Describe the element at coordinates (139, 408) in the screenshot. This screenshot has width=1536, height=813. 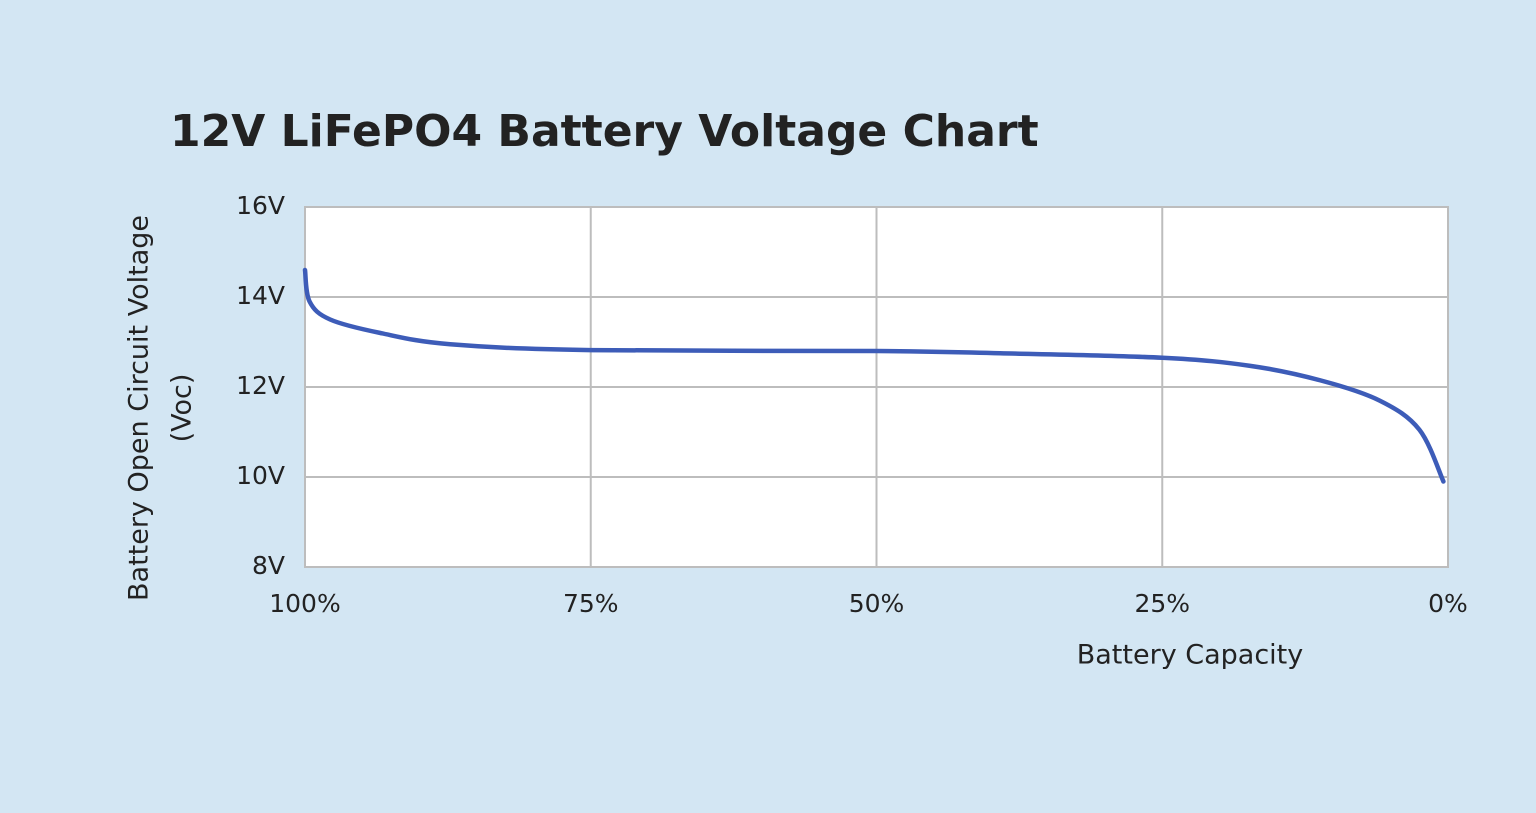
I see `y-axis-label: Battery Open Circuit Voltage` at that location.